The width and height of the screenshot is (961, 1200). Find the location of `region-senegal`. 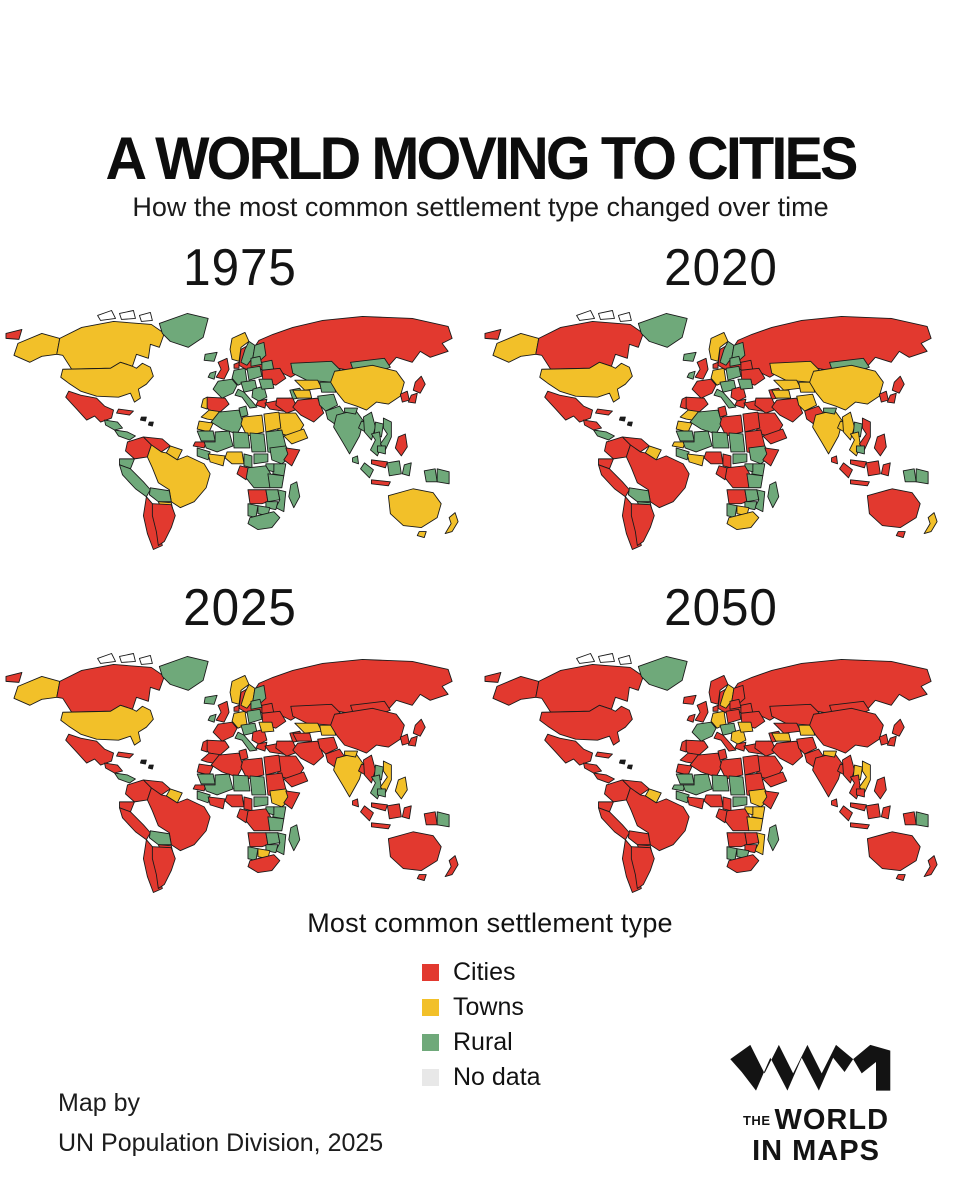

region-senegal is located at coordinates (678, 445).